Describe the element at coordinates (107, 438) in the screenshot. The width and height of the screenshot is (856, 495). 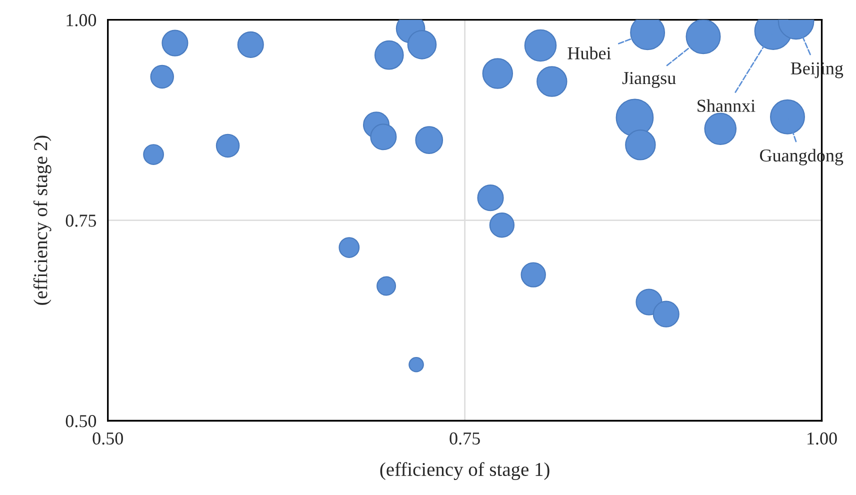
I see `x-tick-label: 0.50` at that location.